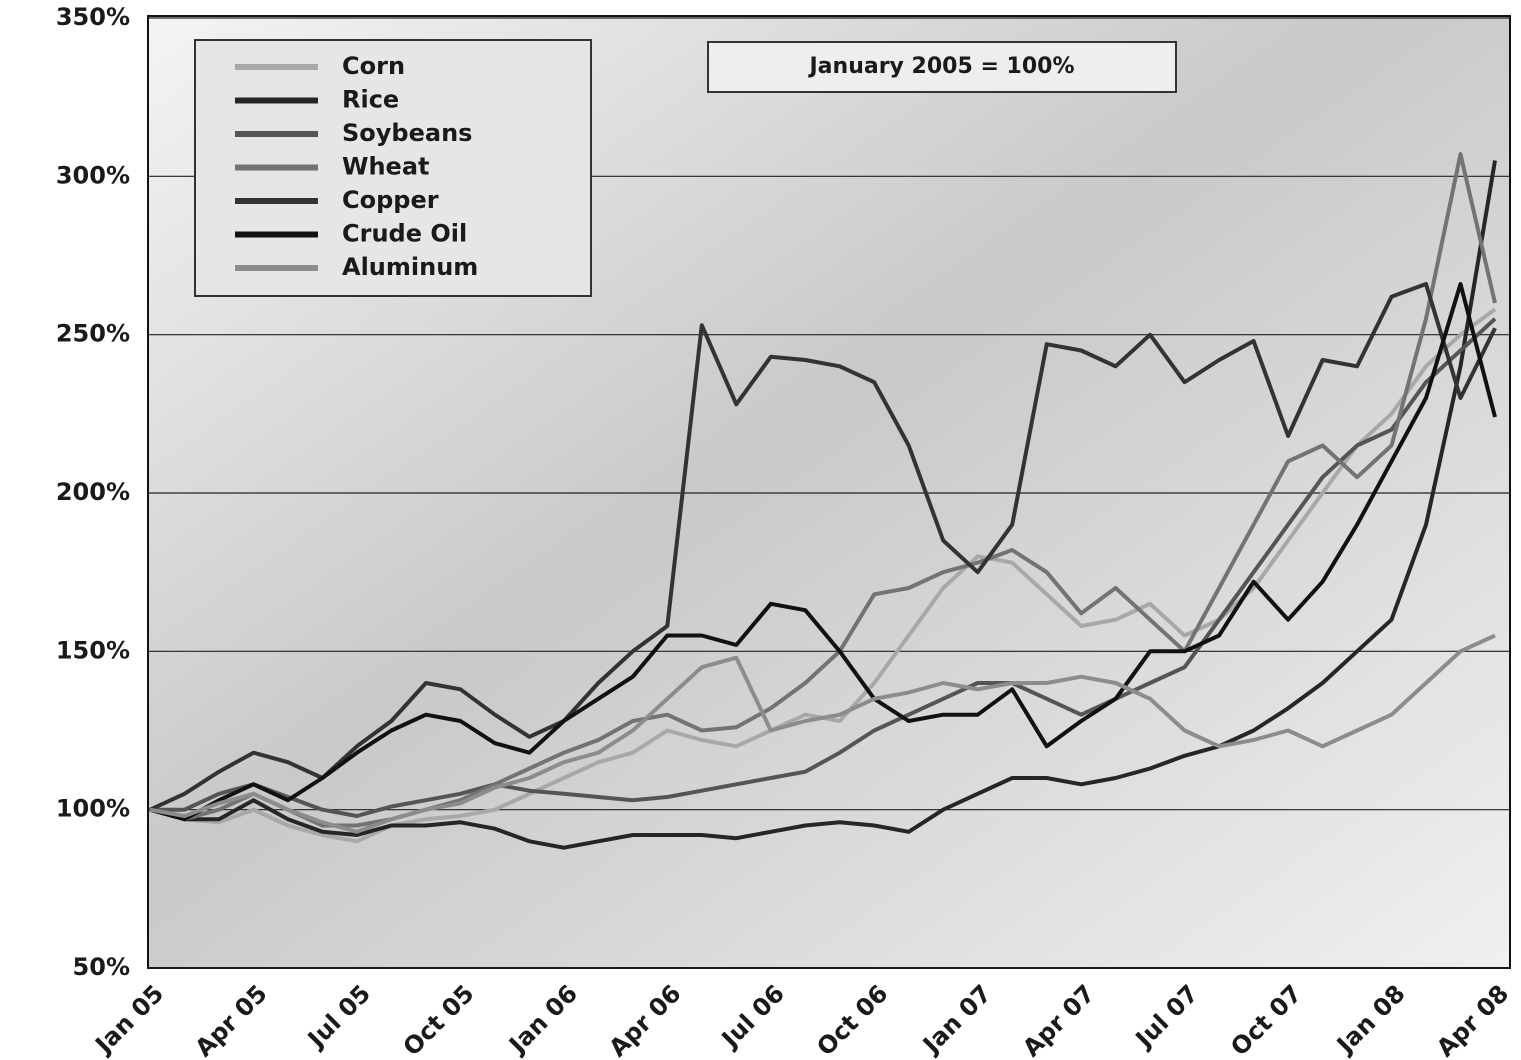 This screenshot has width=1521, height=1060. Describe the element at coordinates (93, 175) in the screenshot. I see `y-tick-label: 300%` at that location.